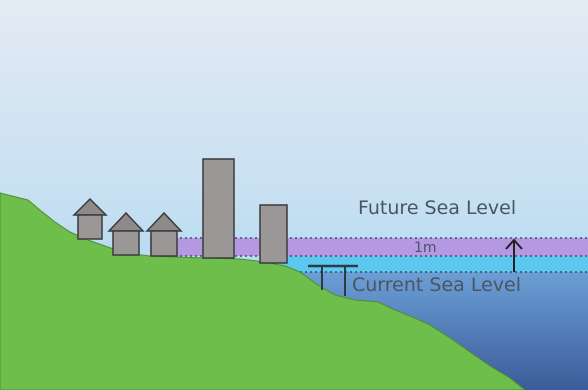  What do you see at coordinates (425, 248) in the screenshot?
I see `rise-amount-label: 1m` at bounding box center [425, 248].